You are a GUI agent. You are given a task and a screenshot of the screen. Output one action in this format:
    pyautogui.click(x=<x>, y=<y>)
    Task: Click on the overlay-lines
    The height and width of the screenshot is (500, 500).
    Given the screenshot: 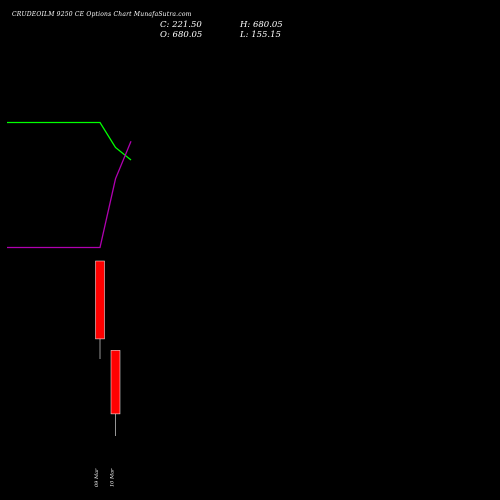 What is the action you would take?
    pyautogui.click(x=69, y=185)
    